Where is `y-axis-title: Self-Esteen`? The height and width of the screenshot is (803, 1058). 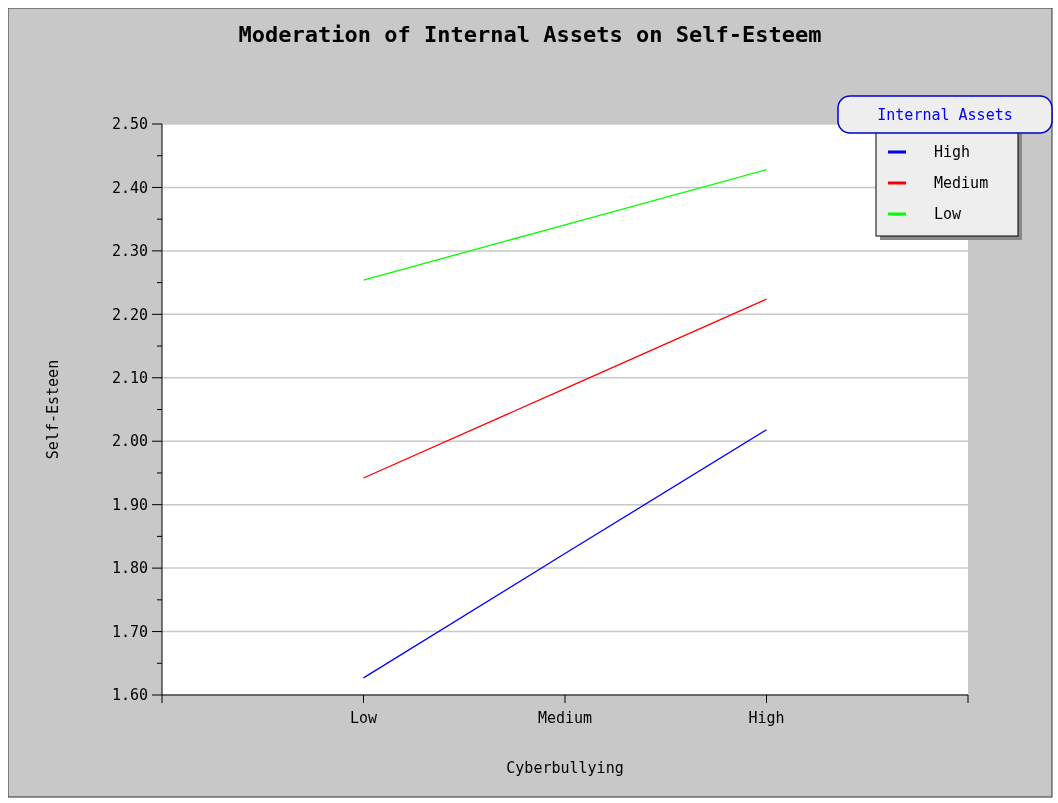
y-axis-title: Self-Esteen is located at coordinates (53, 409).